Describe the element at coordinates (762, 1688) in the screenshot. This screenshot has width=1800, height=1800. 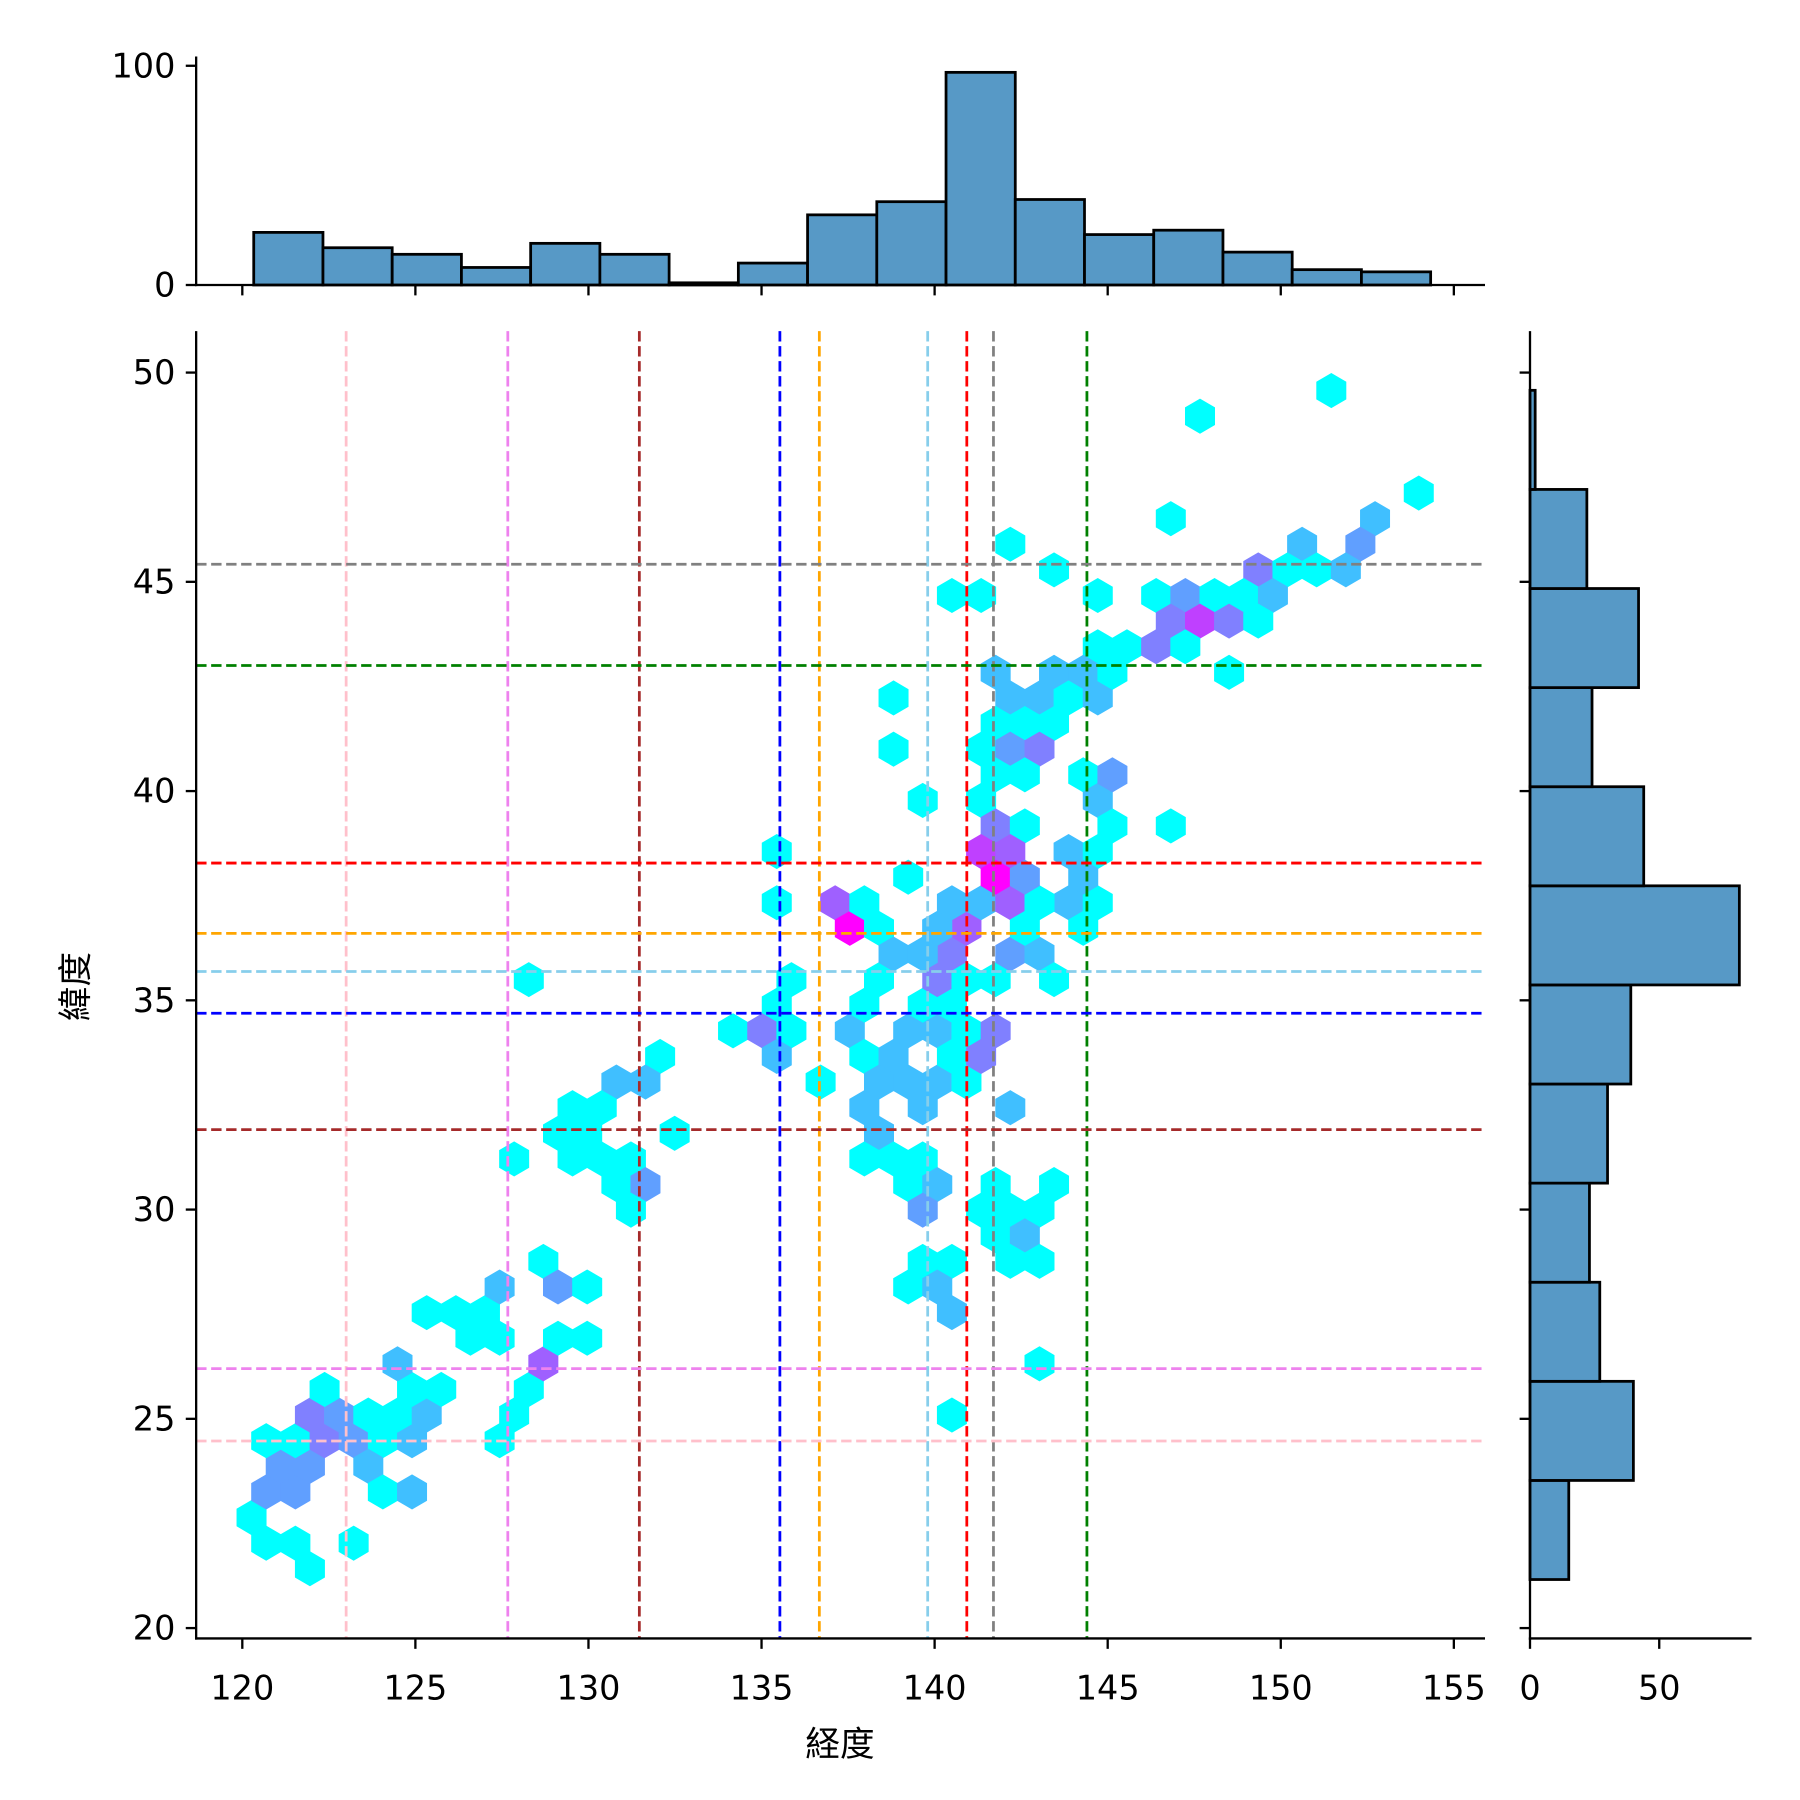
I see `x-tick-label: 135` at that location.